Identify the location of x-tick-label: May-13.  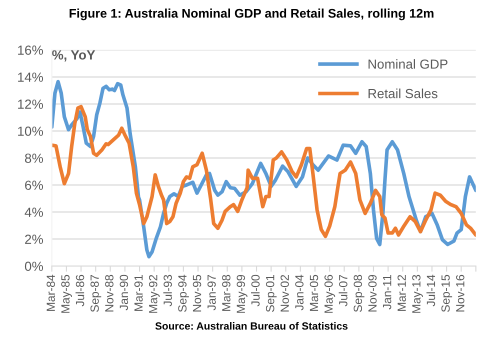
(417, 293).